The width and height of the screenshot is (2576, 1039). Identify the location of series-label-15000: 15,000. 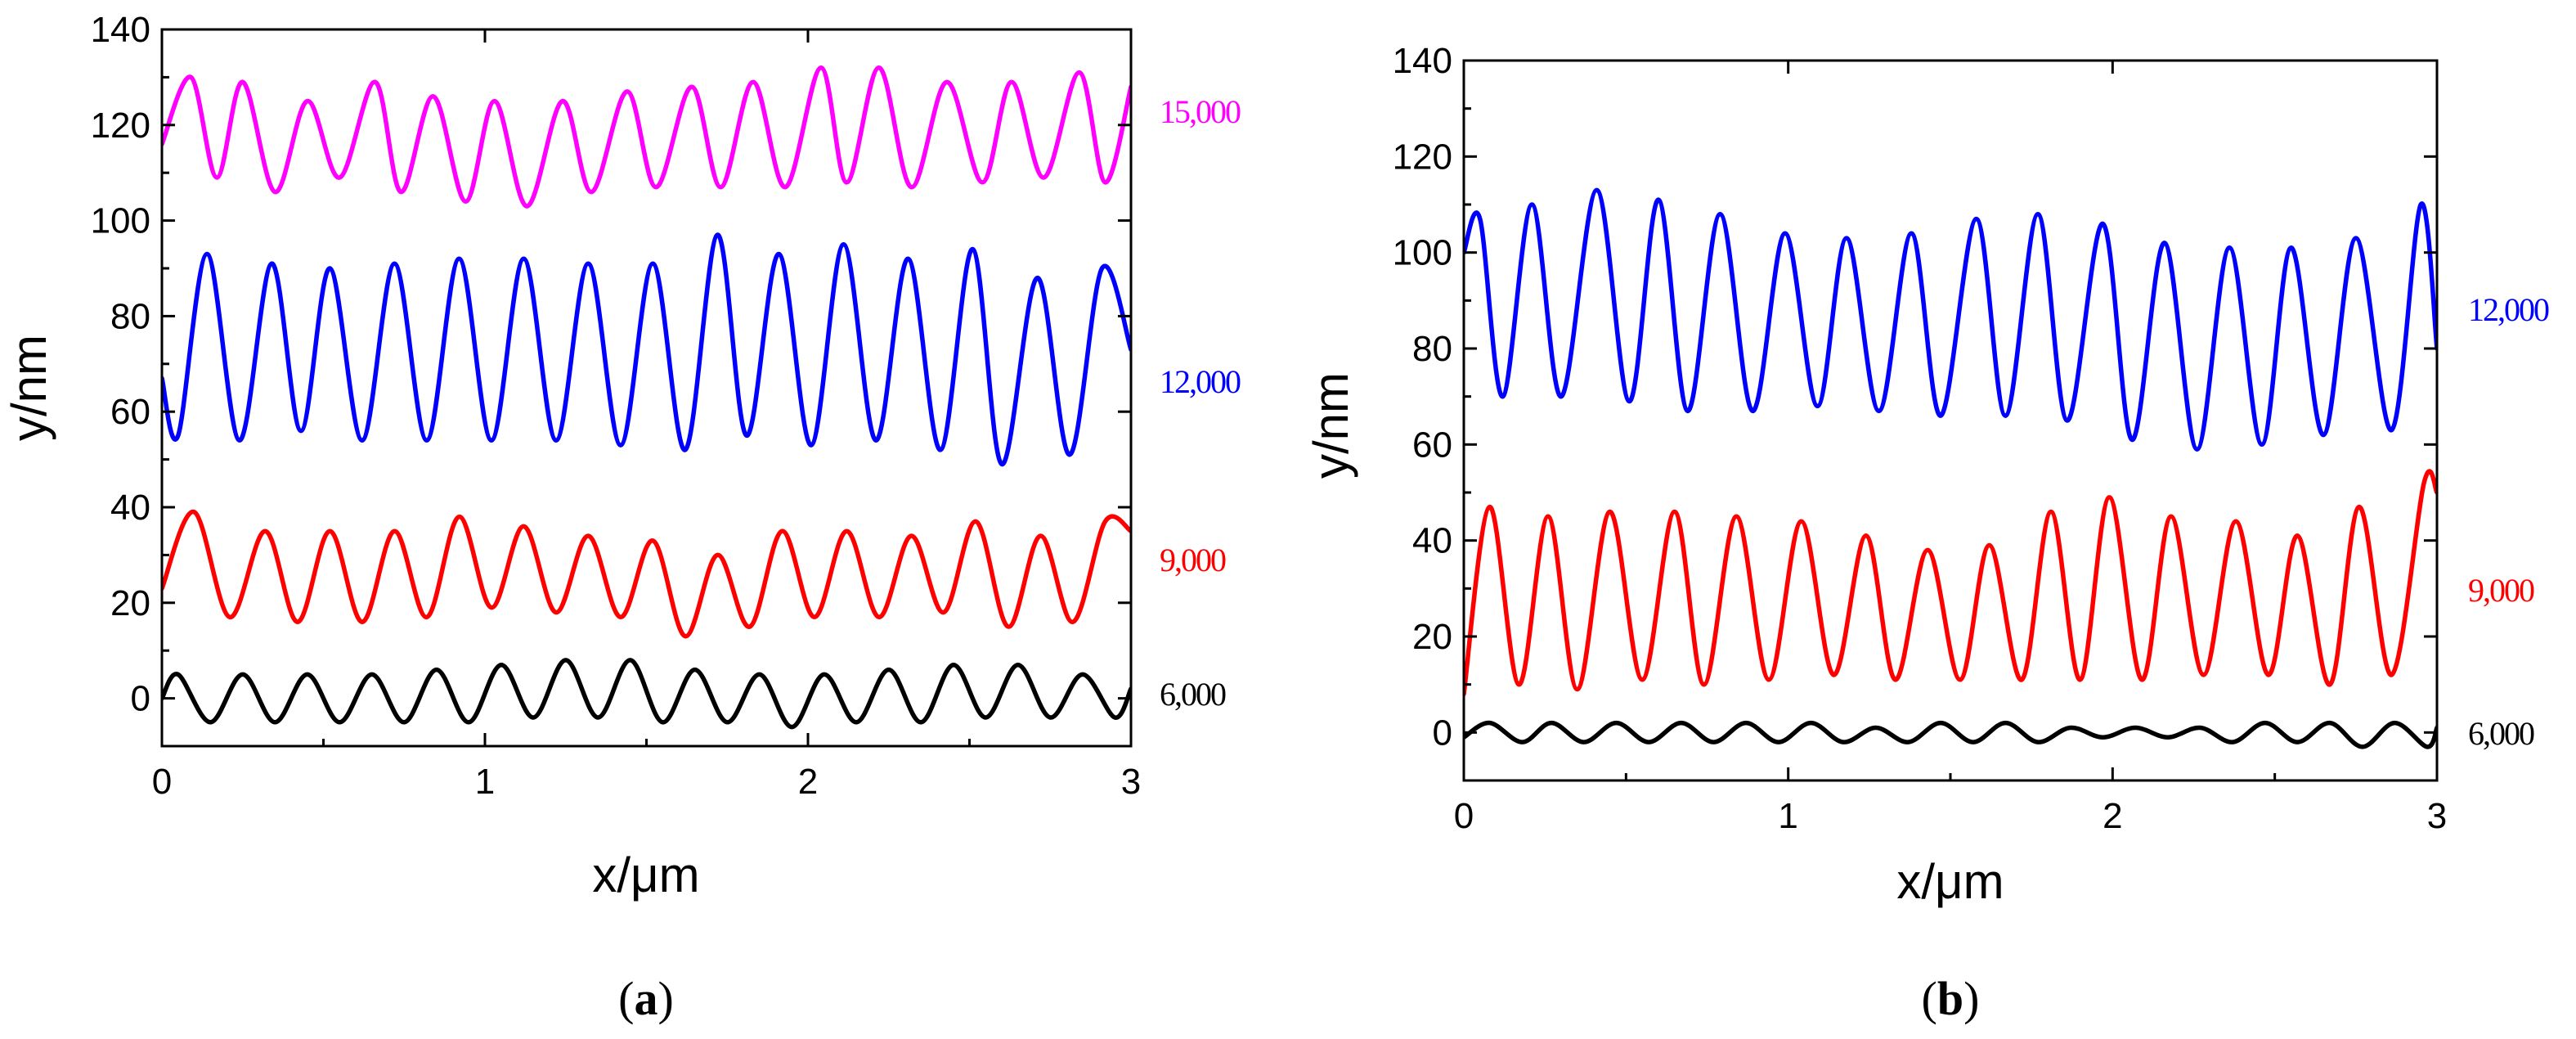
(1200, 111).